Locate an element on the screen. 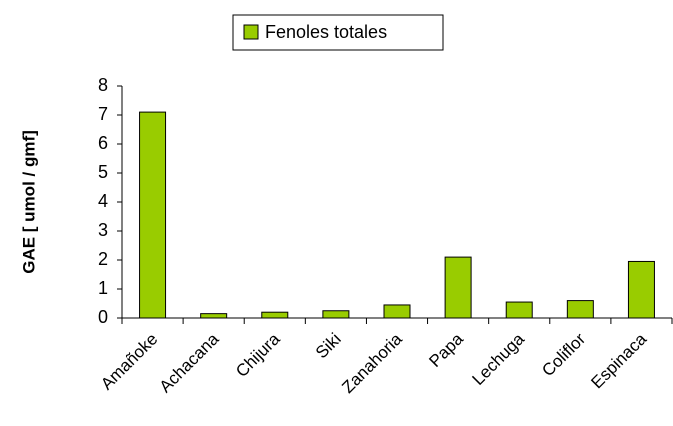 The image size is (673, 426). y-tick-label: 2 is located at coordinates (103, 259).